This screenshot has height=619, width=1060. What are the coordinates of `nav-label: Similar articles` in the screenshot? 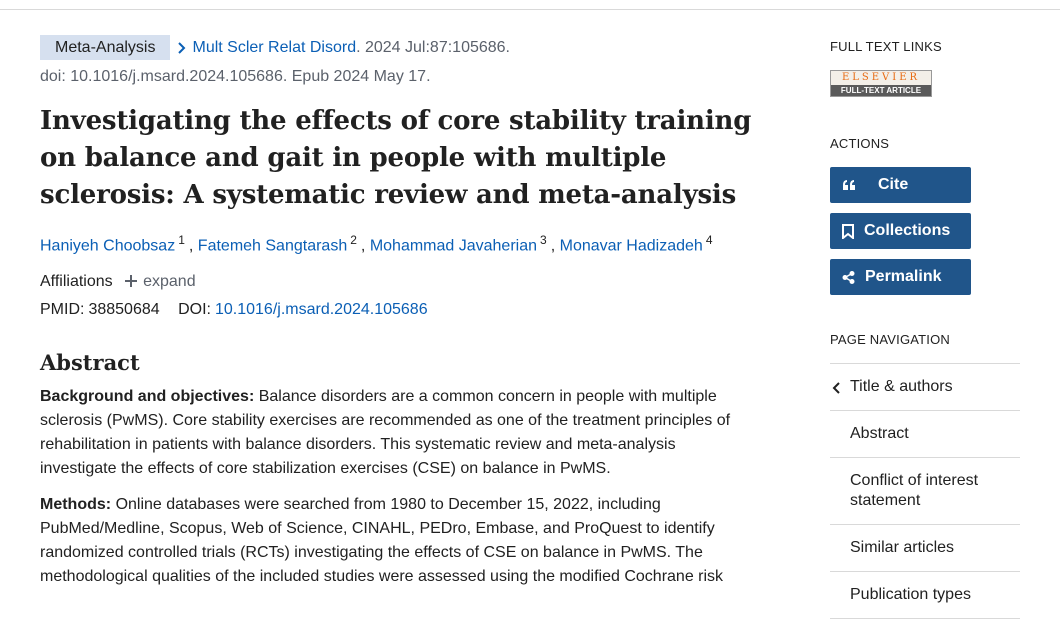 It's located at (902, 547).